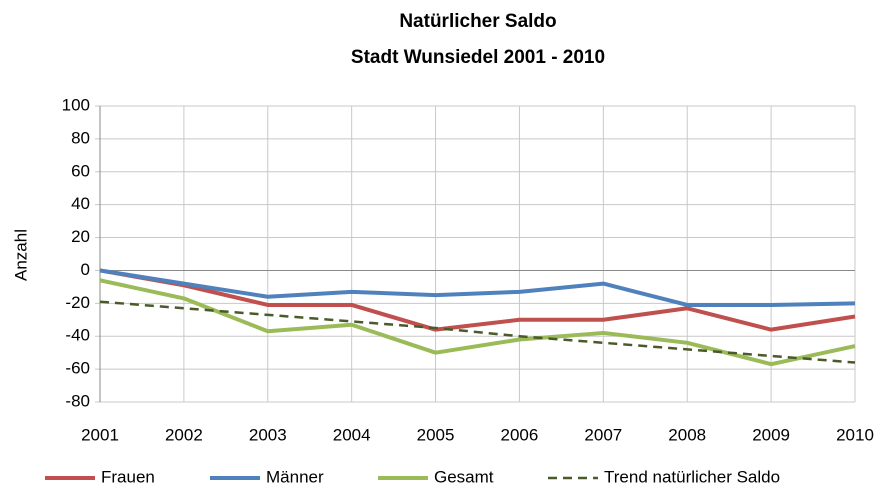 The image size is (895, 494). What do you see at coordinates (77, 302) in the screenshot?
I see `y-tick-label: -20` at bounding box center [77, 302].